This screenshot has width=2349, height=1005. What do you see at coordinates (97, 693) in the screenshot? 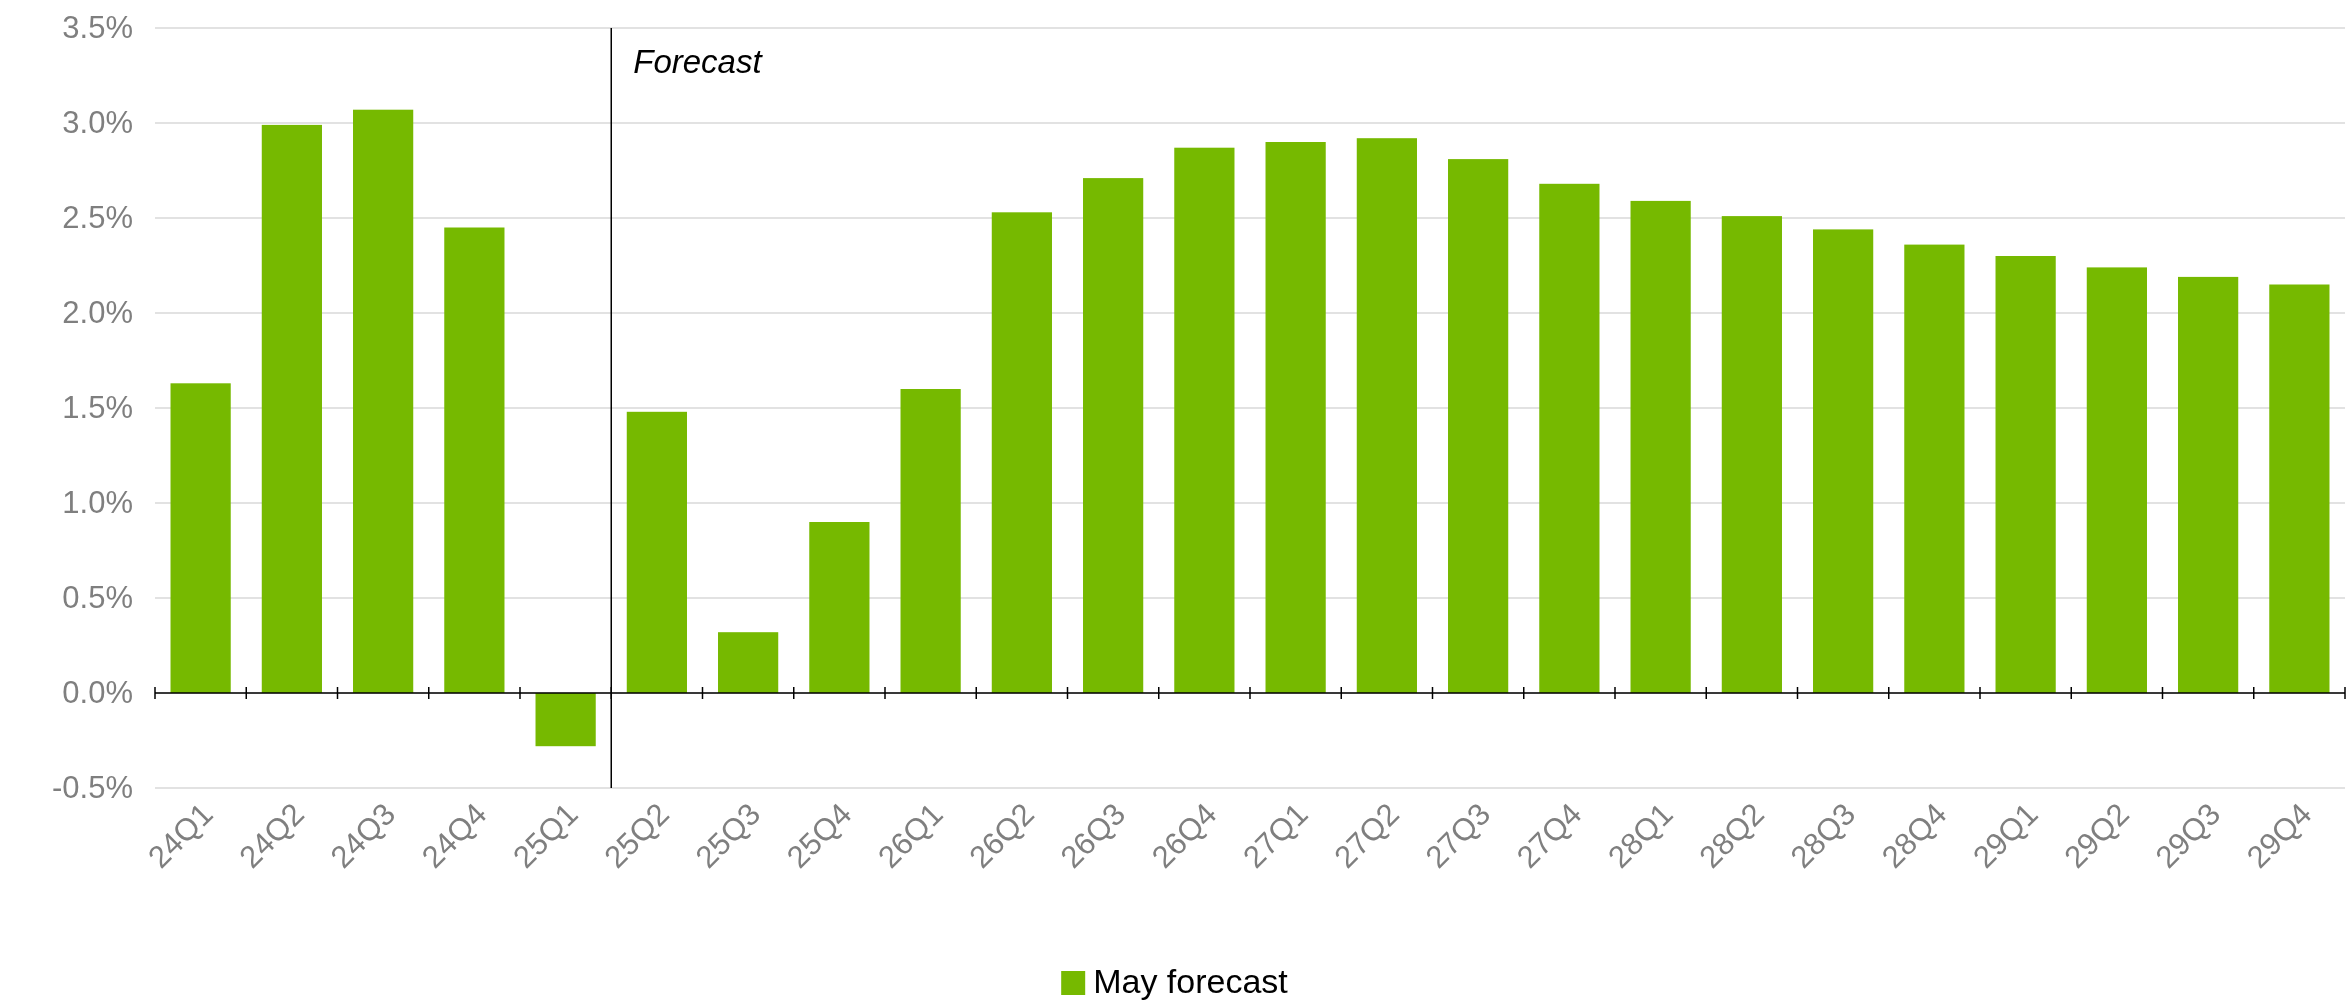
I see `y-tick-label: 0.0%` at bounding box center [97, 693].